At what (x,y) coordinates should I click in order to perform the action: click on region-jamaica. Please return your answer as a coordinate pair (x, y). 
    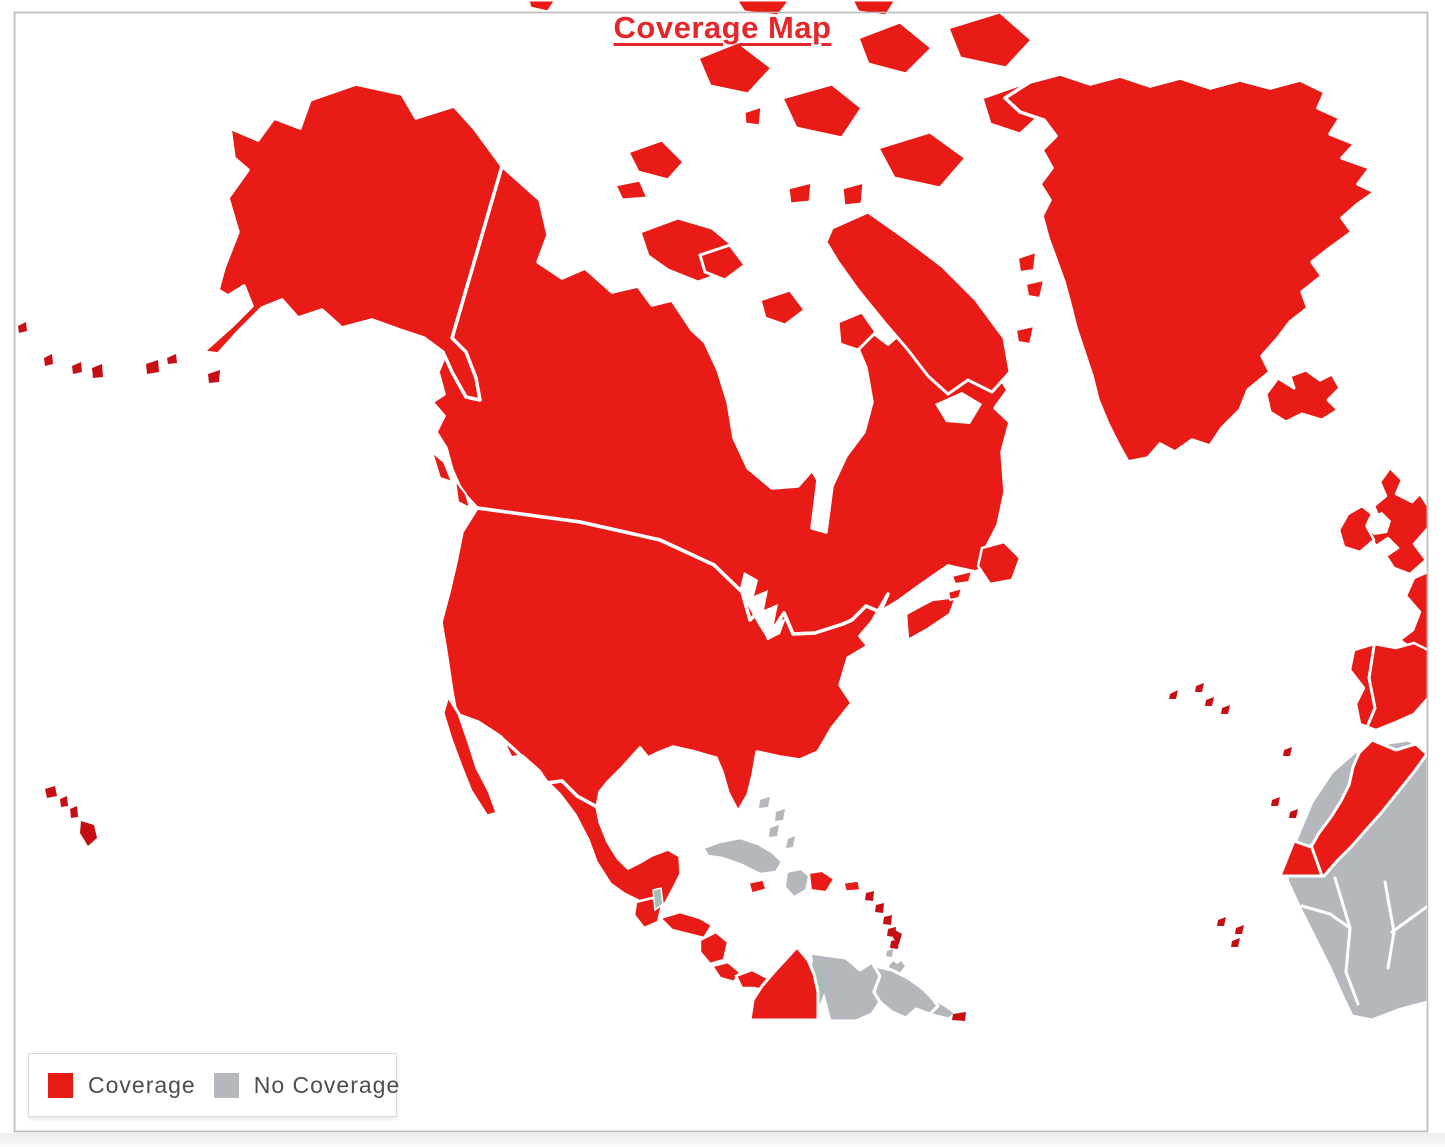
    Looking at the image, I should click on (757, 886).